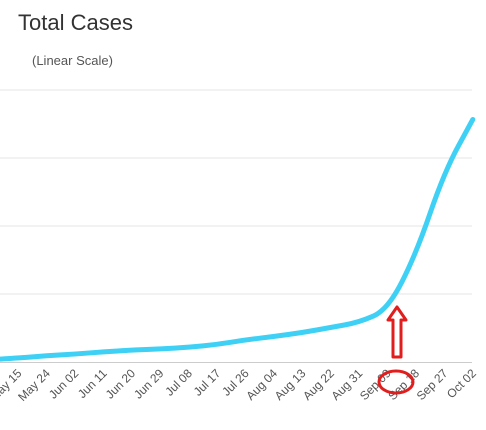 Image resolution: width=486 pixels, height=430 pixels. Describe the element at coordinates (432, 384) in the screenshot. I see `x-tick-label: Sep 27` at that location.